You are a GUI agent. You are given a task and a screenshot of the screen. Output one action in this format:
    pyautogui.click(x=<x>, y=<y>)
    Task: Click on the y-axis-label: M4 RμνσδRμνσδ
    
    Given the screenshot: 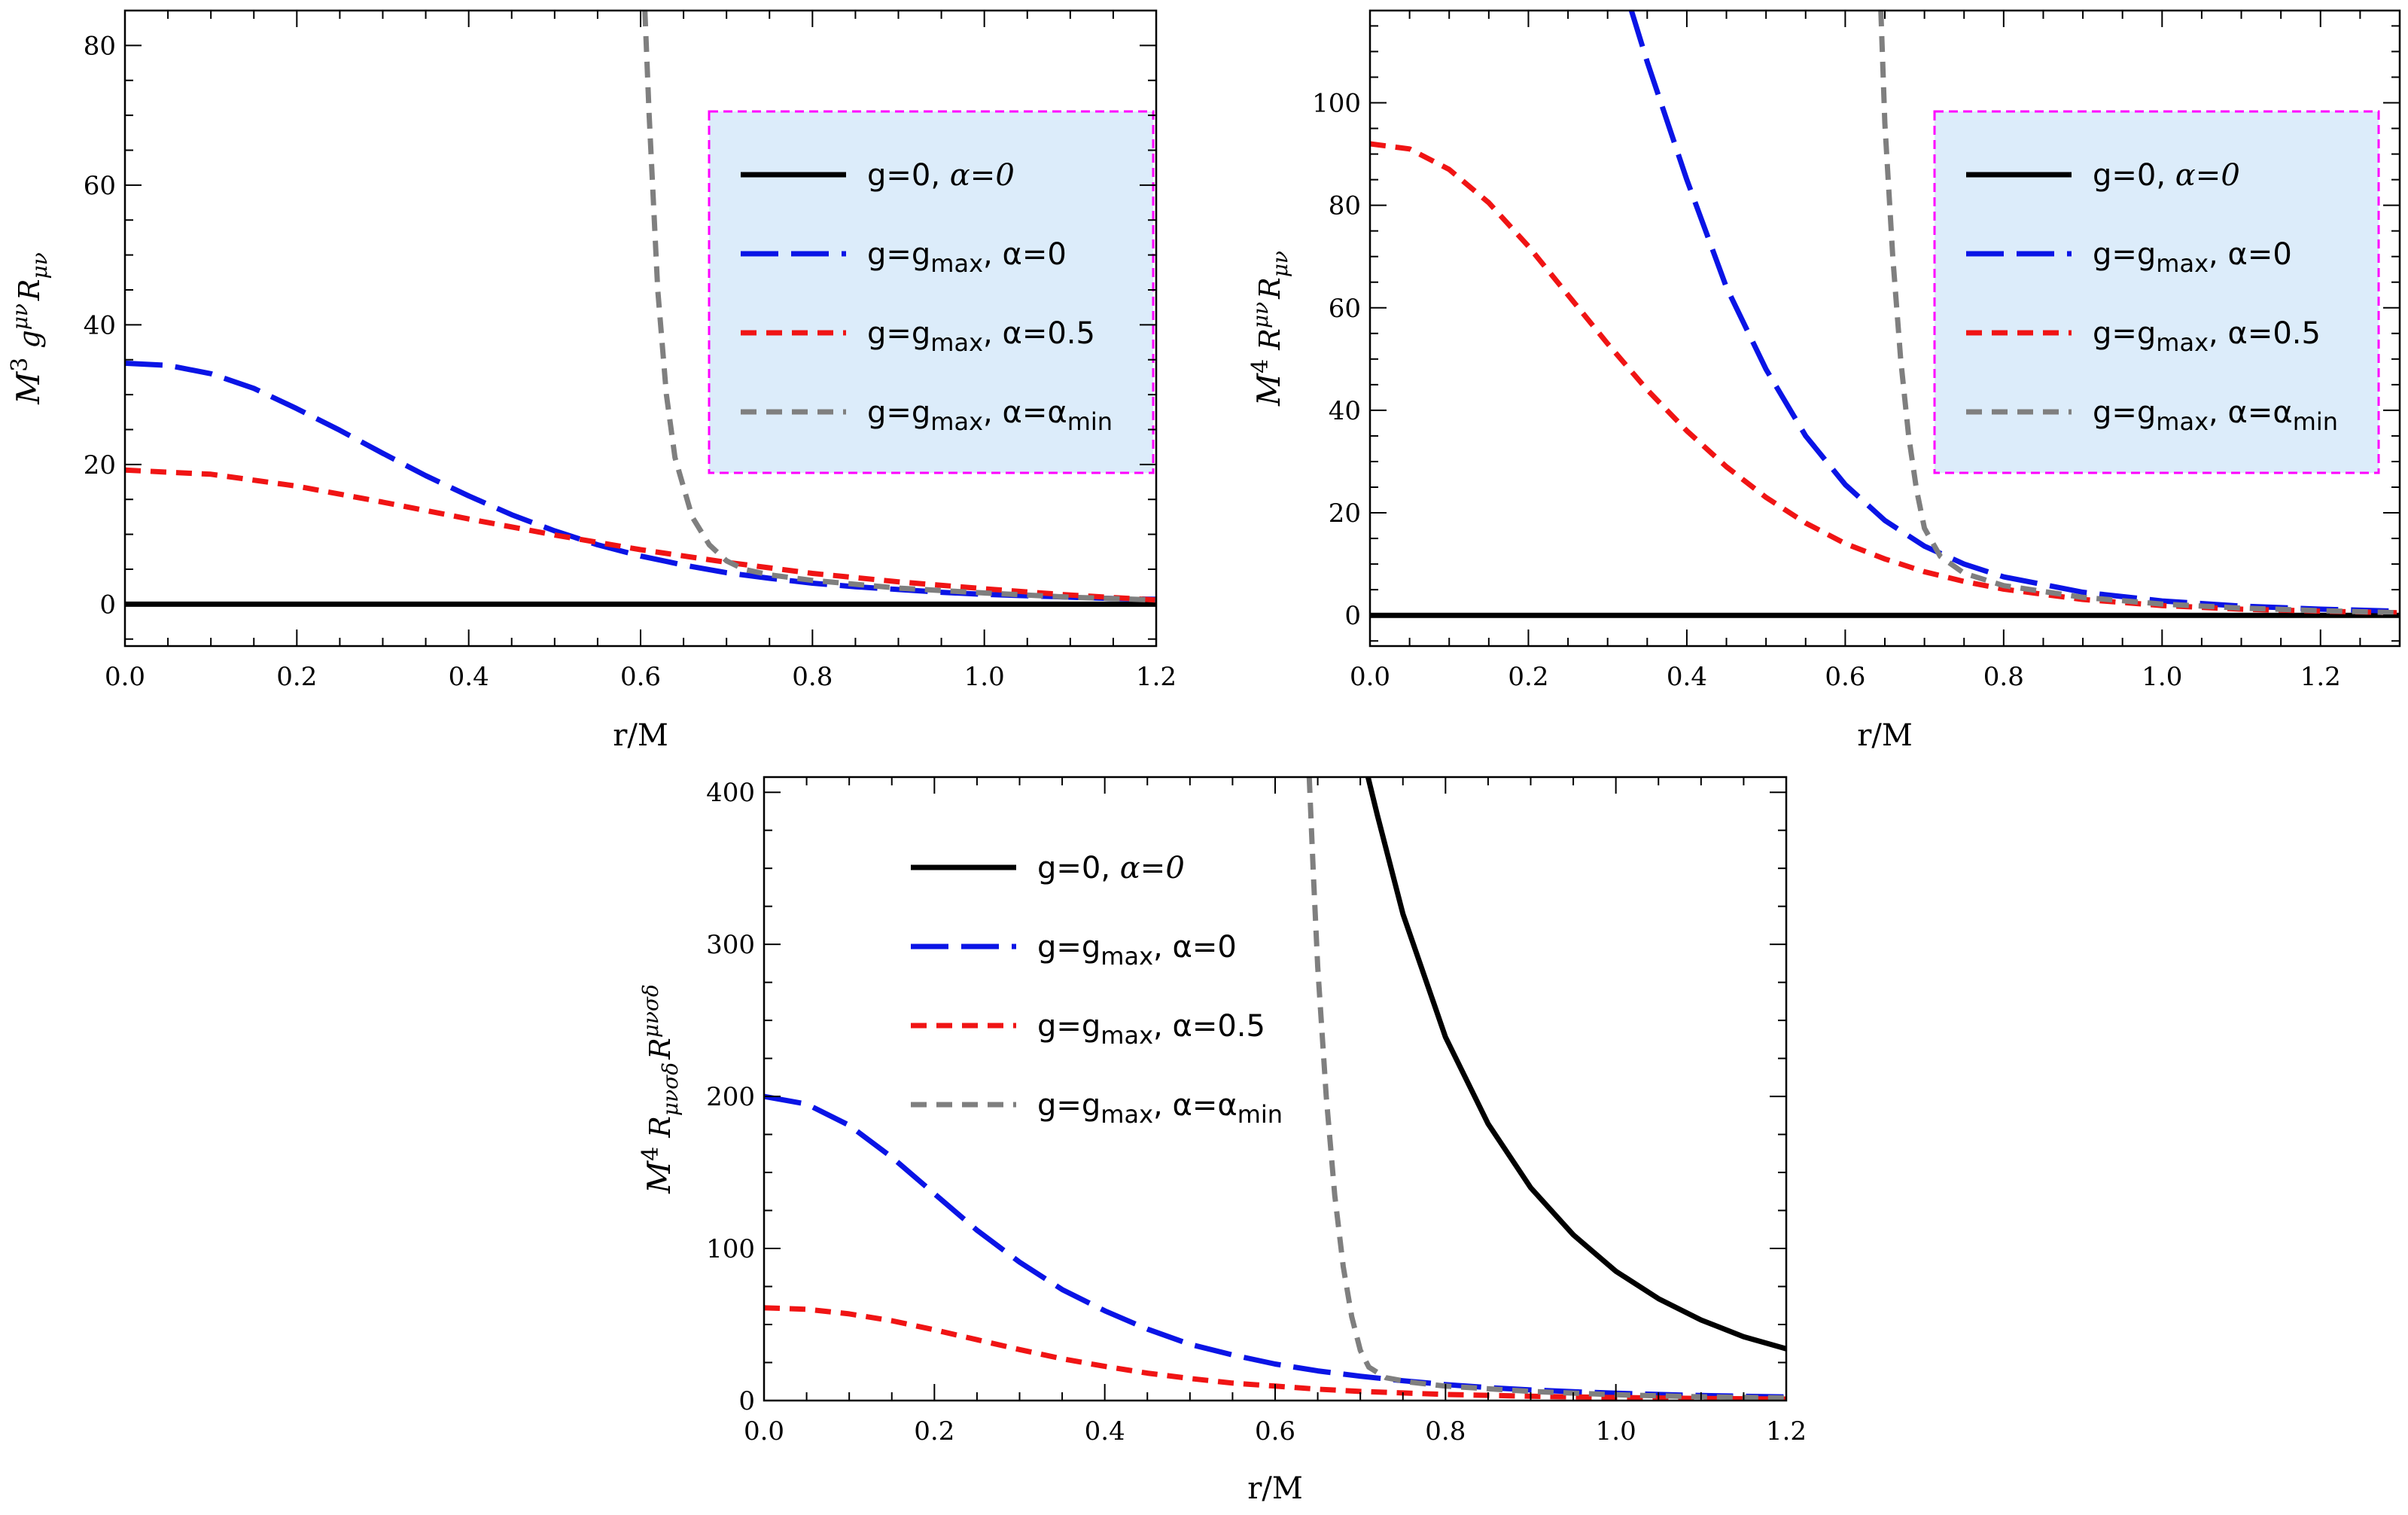 What is the action you would take?
    pyautogui.click(x=660, y=1089)
    